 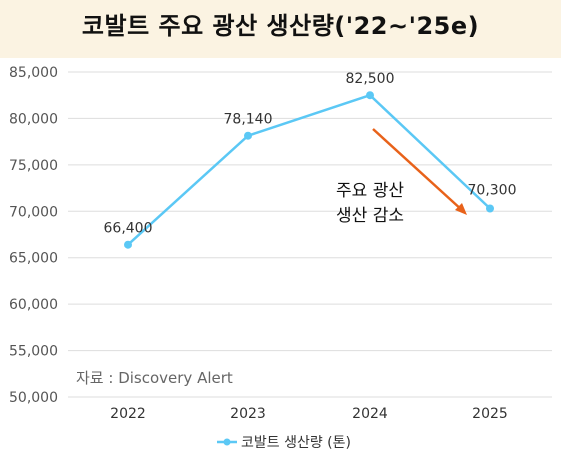 What do you see at coordinates (248, 120) in the screenshot?
I see `data-label: 78,140` at bounding box center [248, 120].